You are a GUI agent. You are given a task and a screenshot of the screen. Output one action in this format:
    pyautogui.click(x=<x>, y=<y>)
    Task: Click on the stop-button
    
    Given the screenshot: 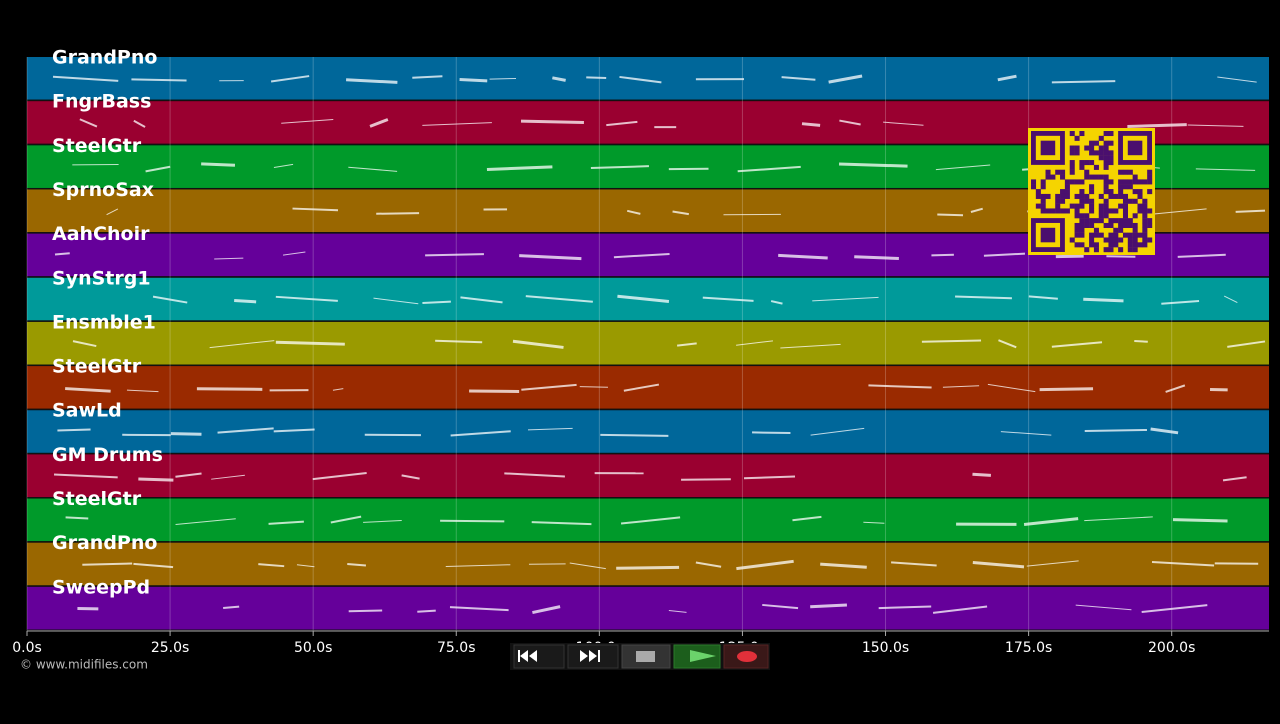 What is the action you would take?
    pyautogui.click(x=646, y=656)
    